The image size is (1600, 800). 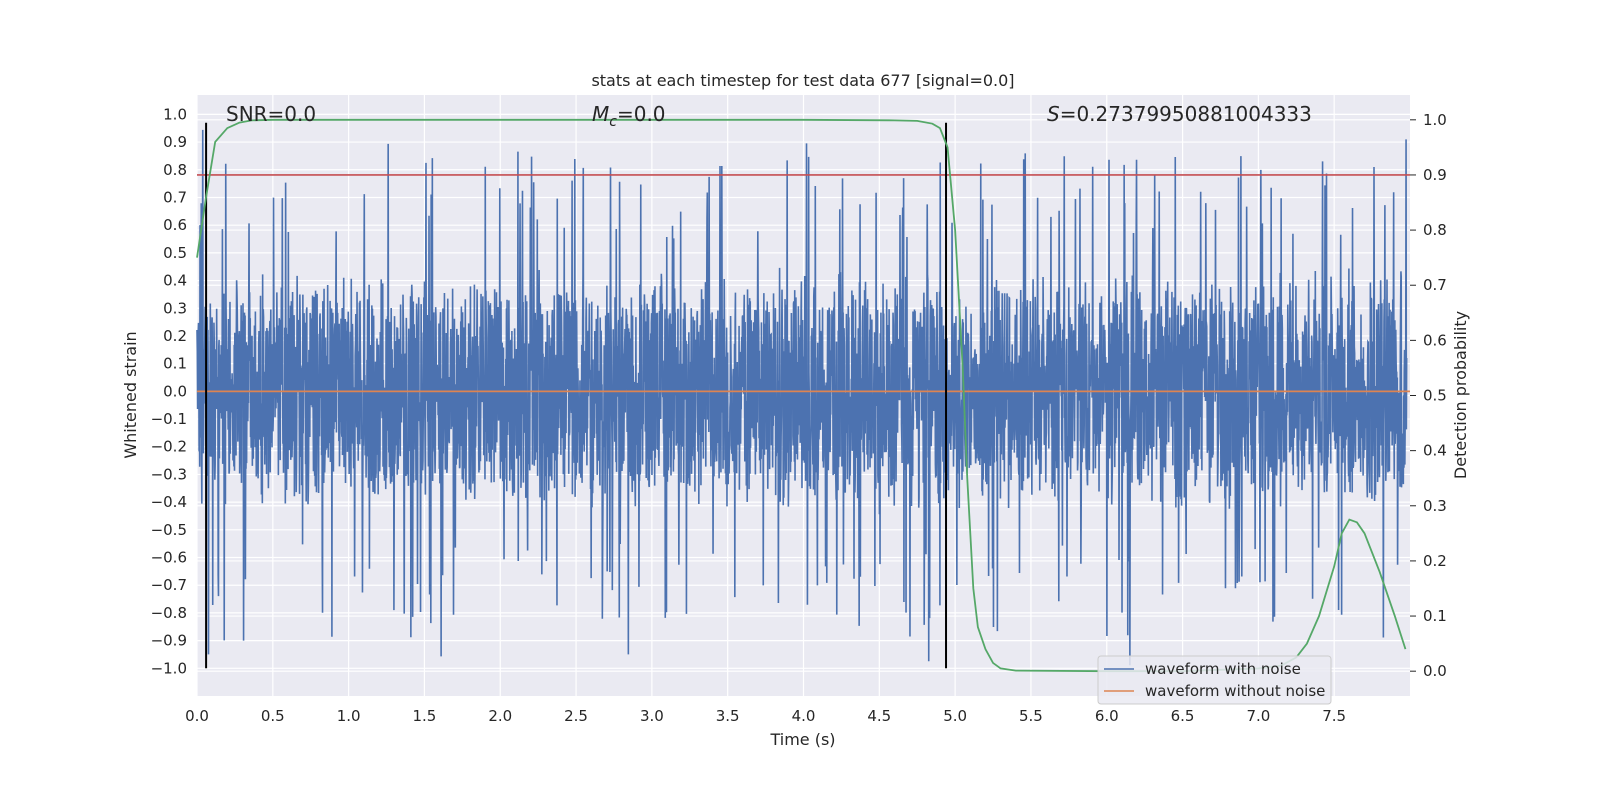 I want to click on x-tick-label: 1.0, so click(x=349, y=716).